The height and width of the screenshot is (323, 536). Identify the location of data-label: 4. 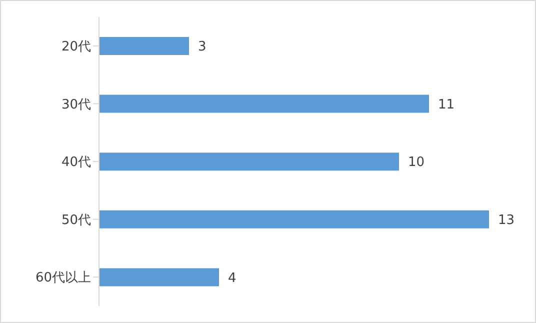
(232, 278).